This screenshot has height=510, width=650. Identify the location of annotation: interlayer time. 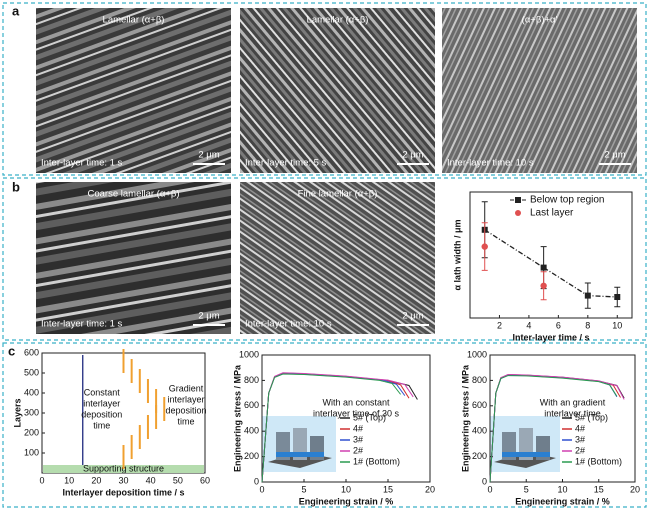
(572, 413).